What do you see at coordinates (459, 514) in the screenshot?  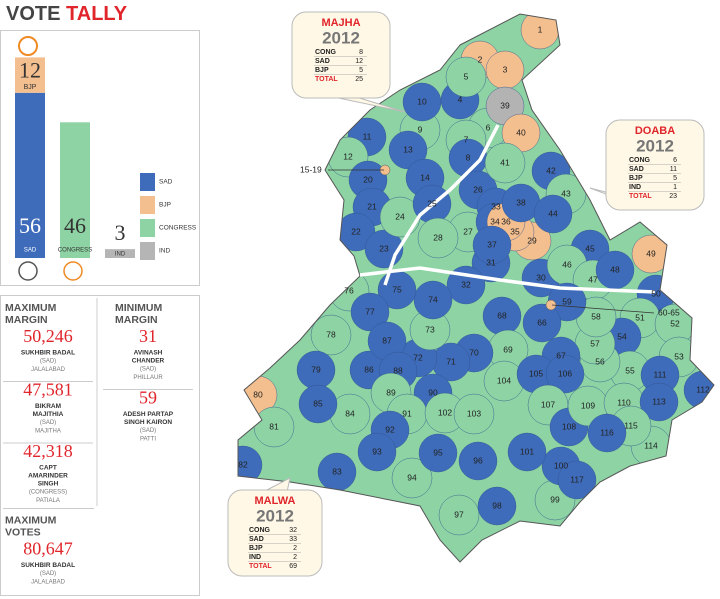 I see `constituency-label: 97` at bounding box center [459, 514].